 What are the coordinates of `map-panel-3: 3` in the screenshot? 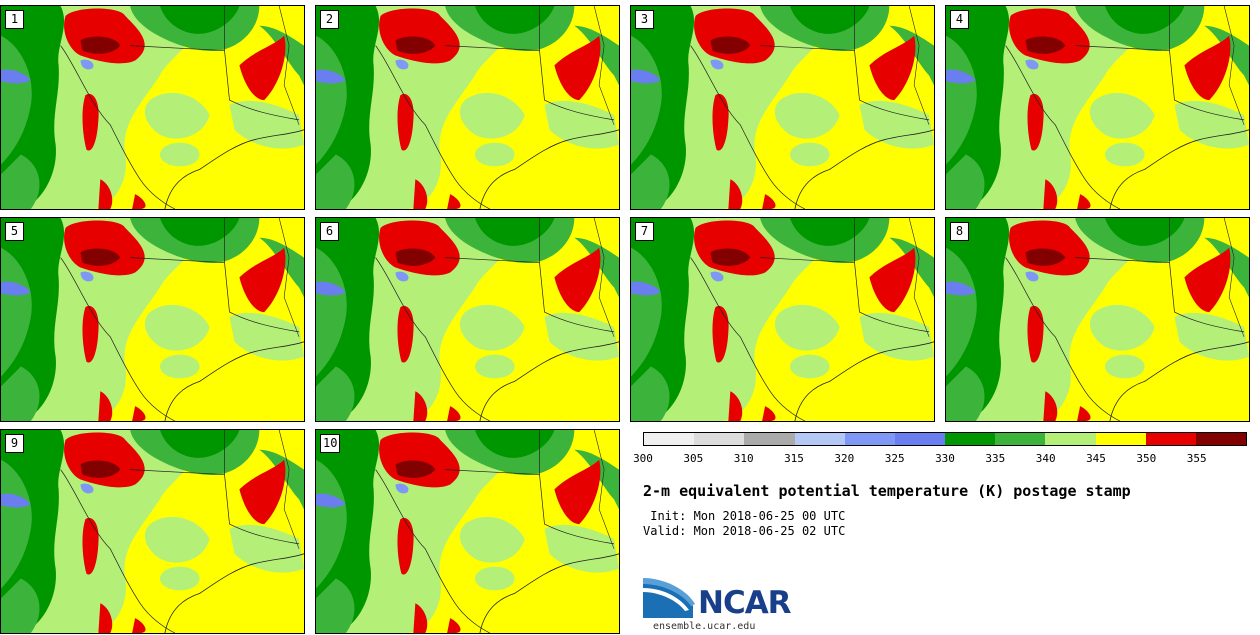 It's located at (782, 107).